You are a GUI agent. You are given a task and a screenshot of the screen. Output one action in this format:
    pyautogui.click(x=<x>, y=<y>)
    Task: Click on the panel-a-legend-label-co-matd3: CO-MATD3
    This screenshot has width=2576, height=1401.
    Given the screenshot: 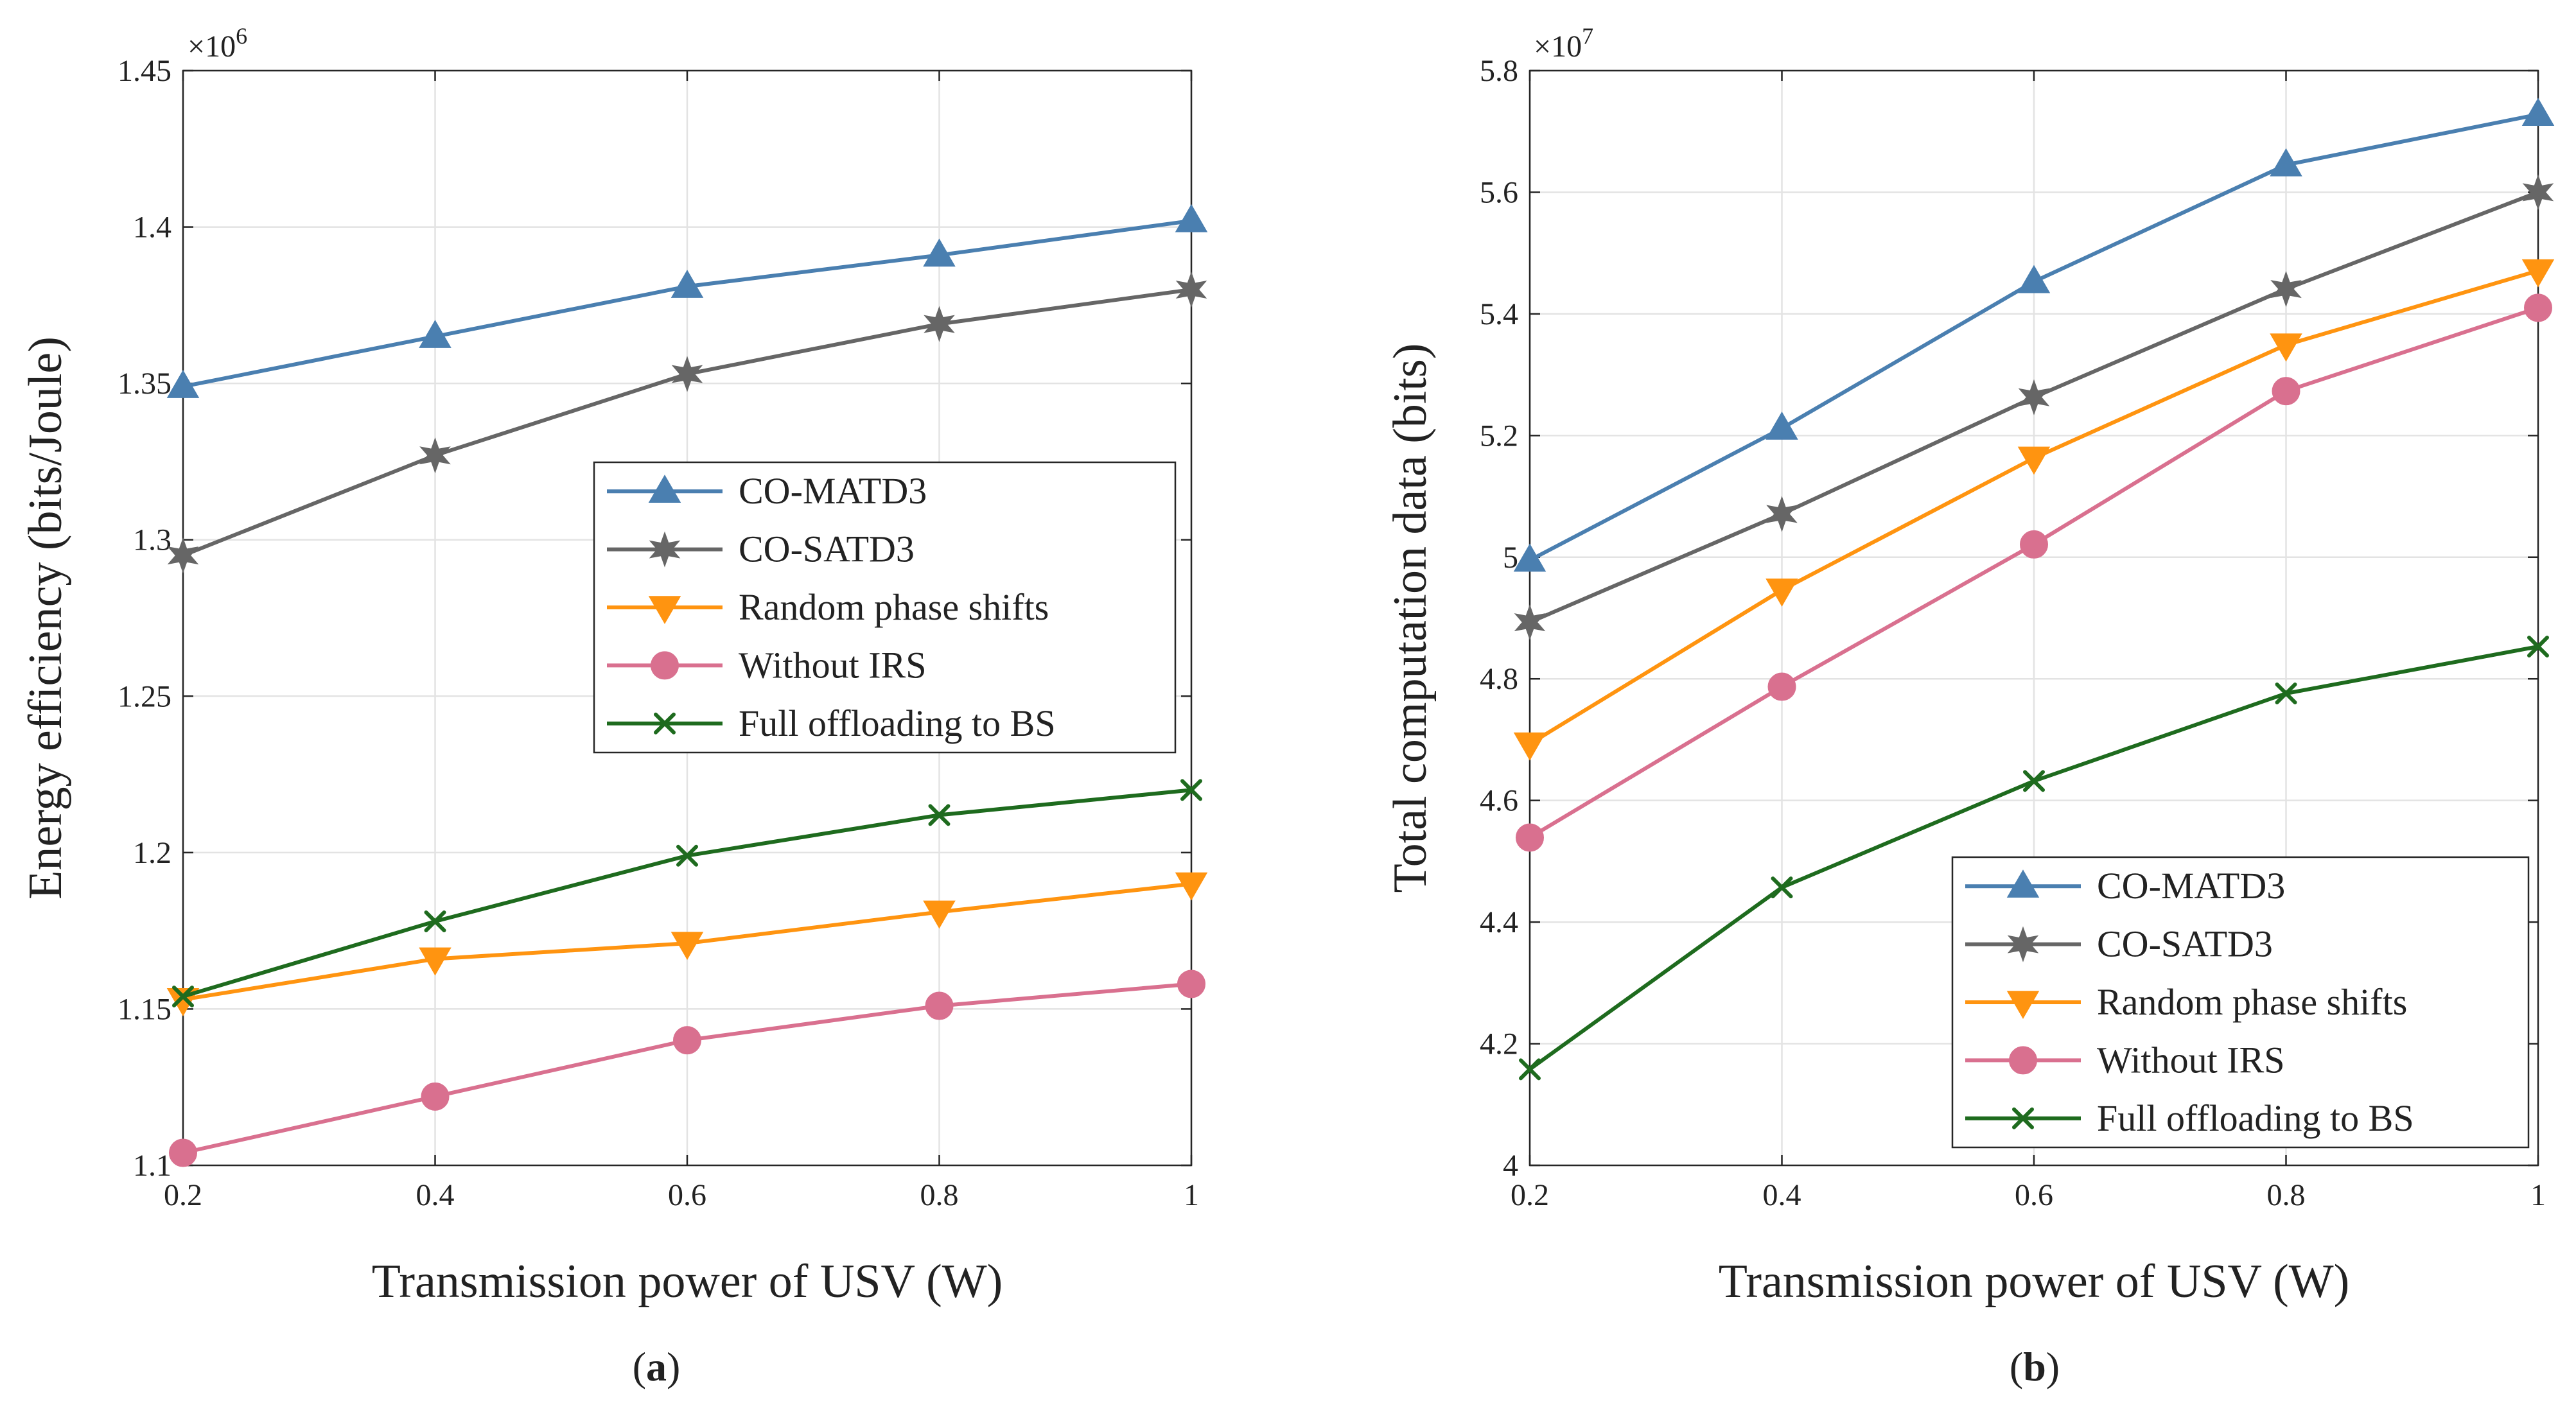 What is the action you would take?
    pyautogui.click(x=833, y=491)
    